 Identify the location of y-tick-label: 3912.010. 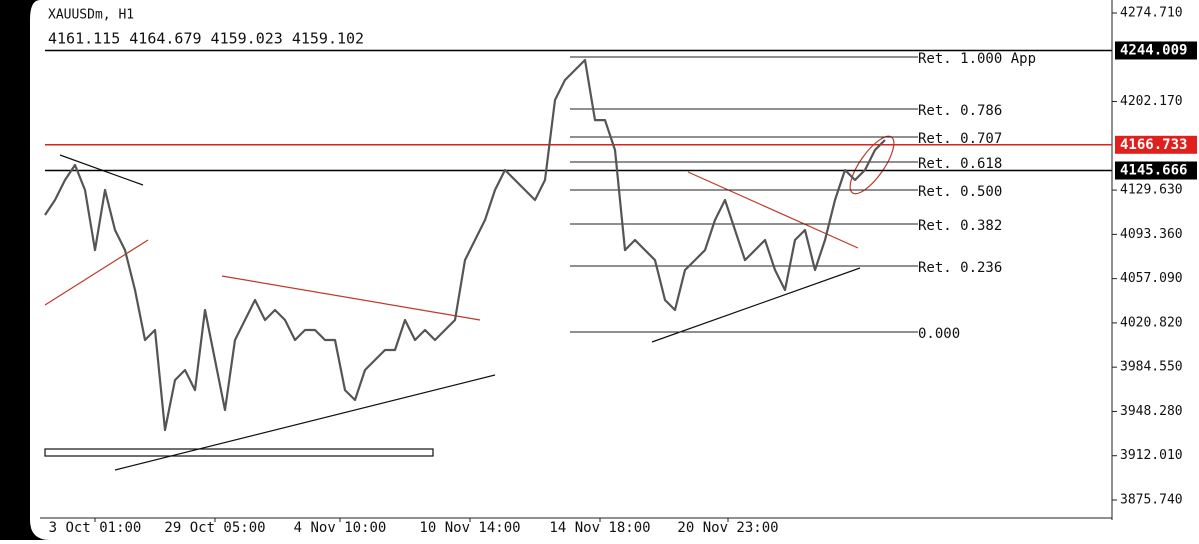
(1151, 455).